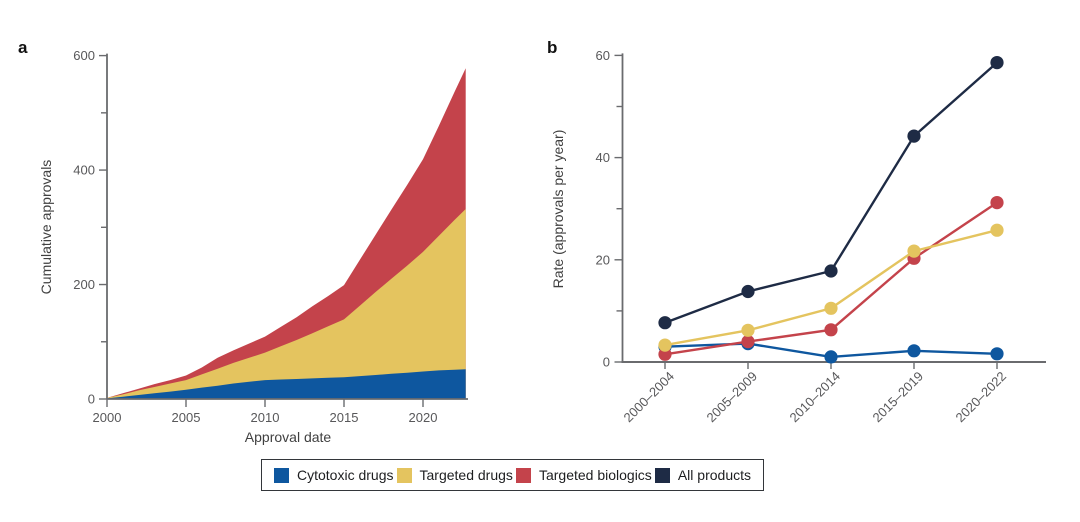 The height and width of the screenshot is (522, 1080). What do you see at coordinates (714, 475) in the screenshot?
I see `legend-label: All products` at bounding box center [714, 475].